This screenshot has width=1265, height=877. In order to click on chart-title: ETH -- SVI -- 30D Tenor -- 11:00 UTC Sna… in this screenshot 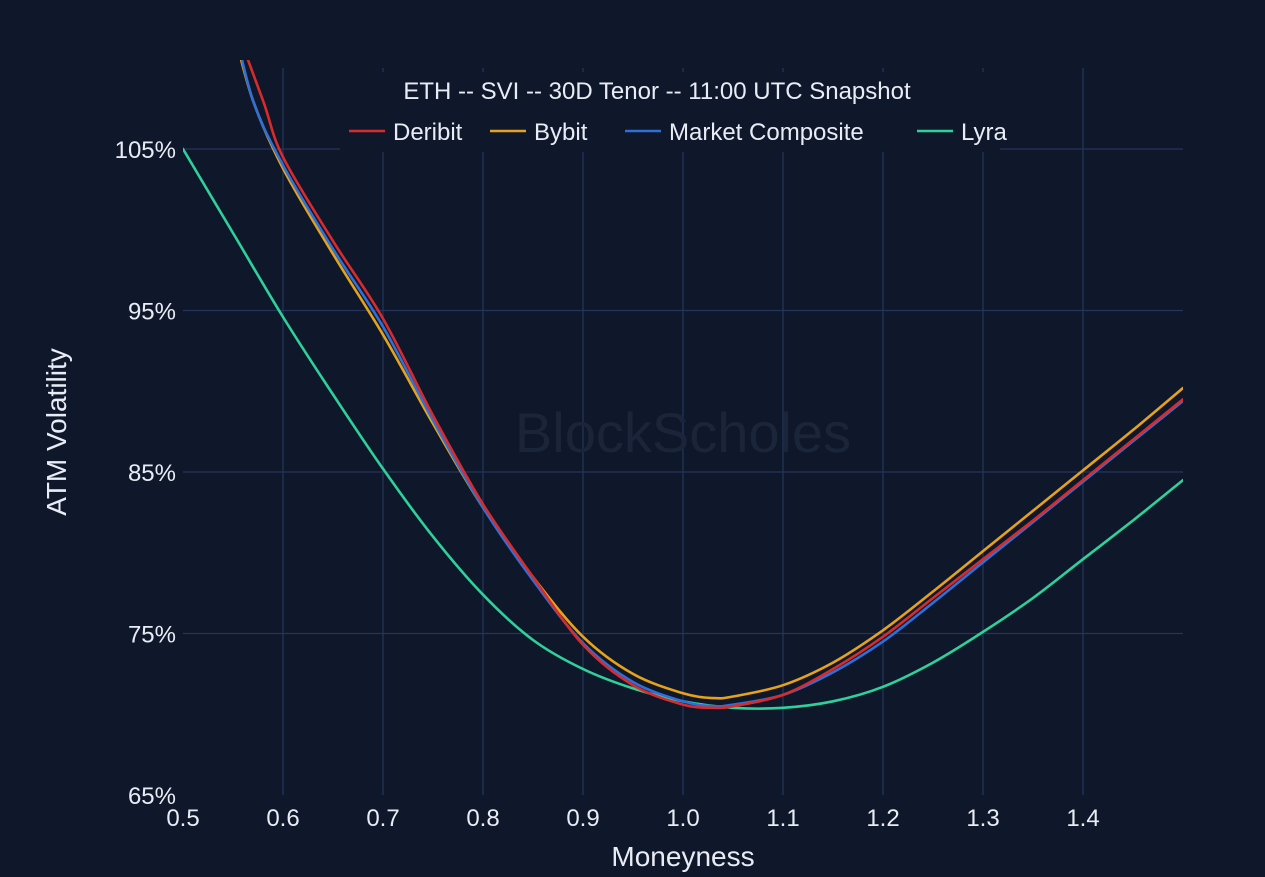, I will do `click(657, 91)`.